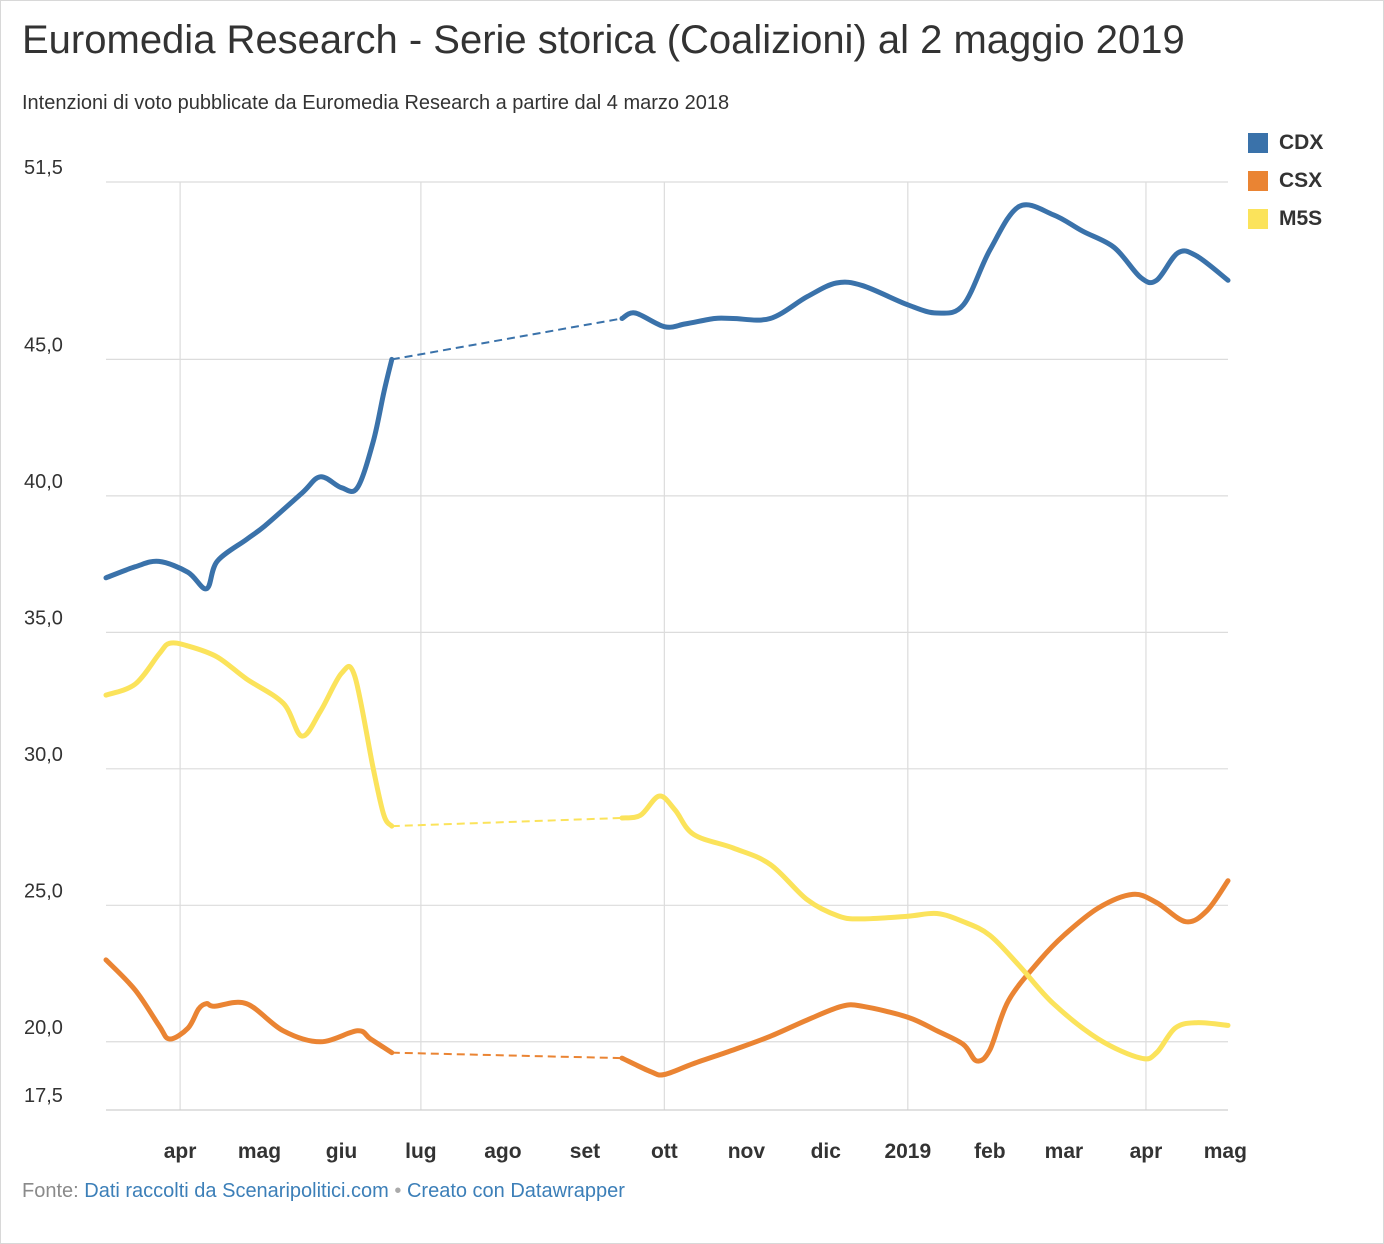 The image size is (1384, 1244). Describe the element at coordinates (43, 1028) in the screenshot. I see `y-tick-label: 20,0` at that location.